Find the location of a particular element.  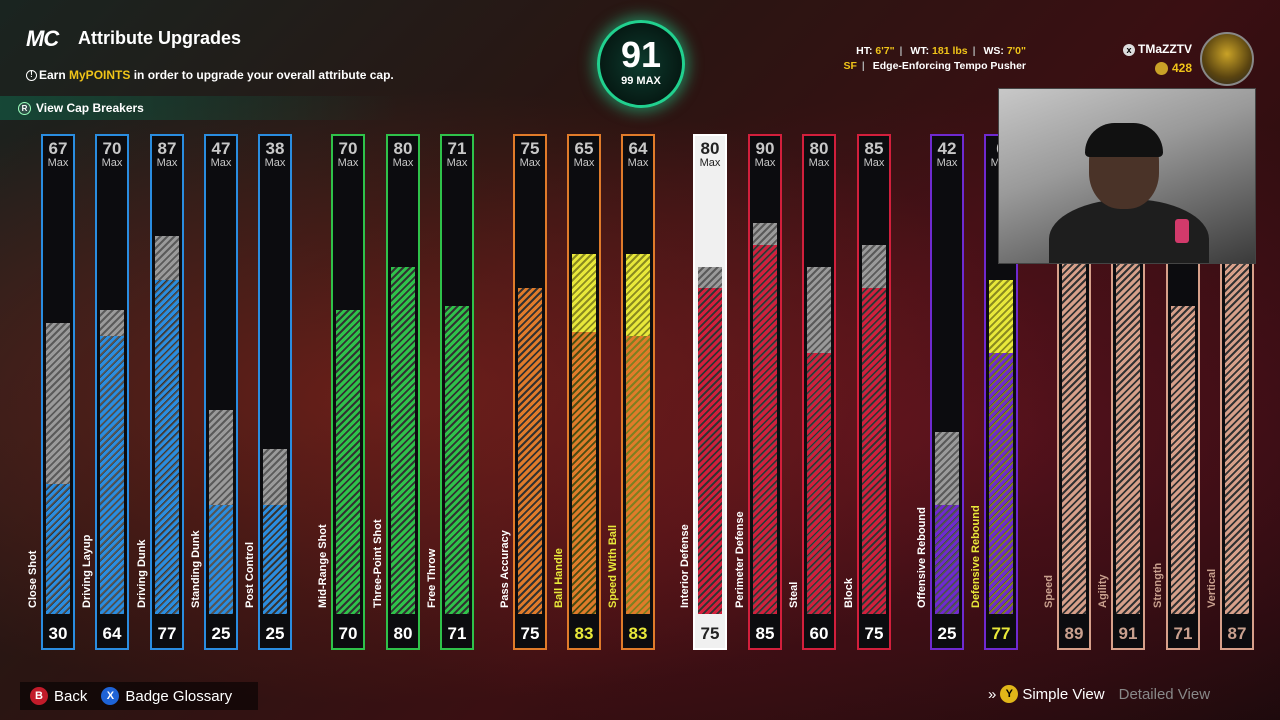

detailed-view-button: Detailed View is located at coordinates (1164, 694).